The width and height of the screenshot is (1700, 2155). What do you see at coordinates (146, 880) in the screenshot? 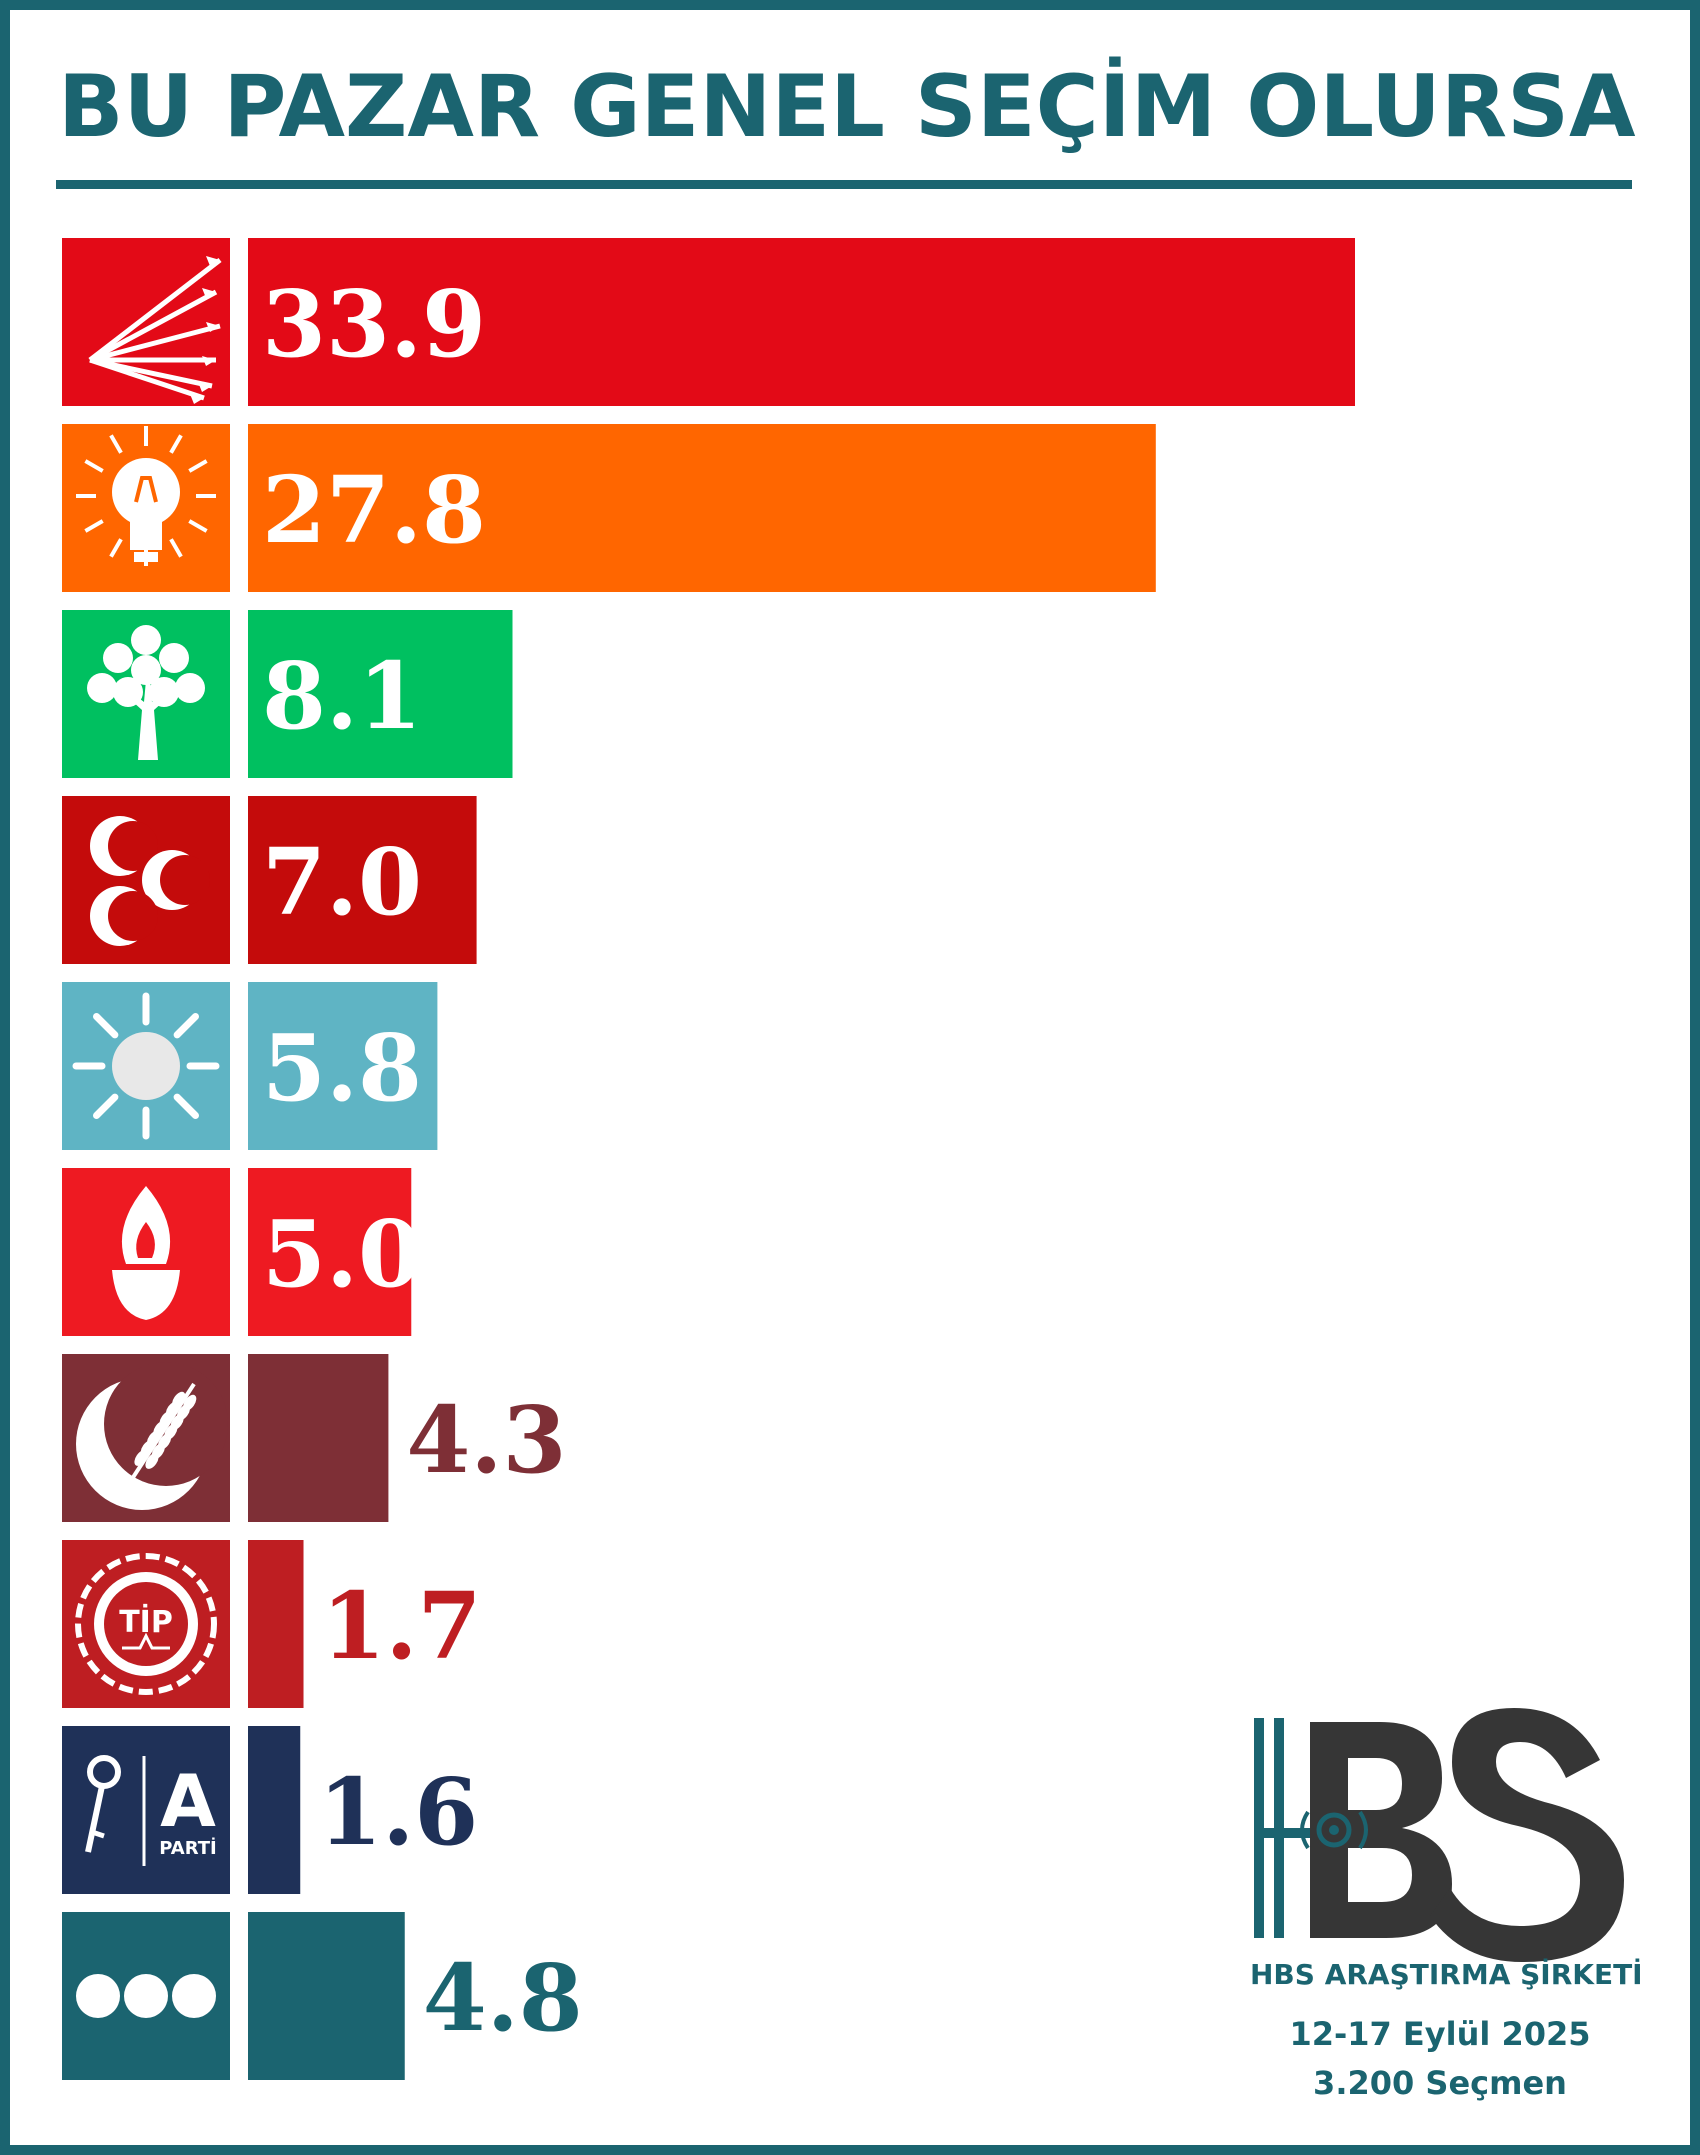
I see `three-crescents-icon` at bounding box center [146, 880].